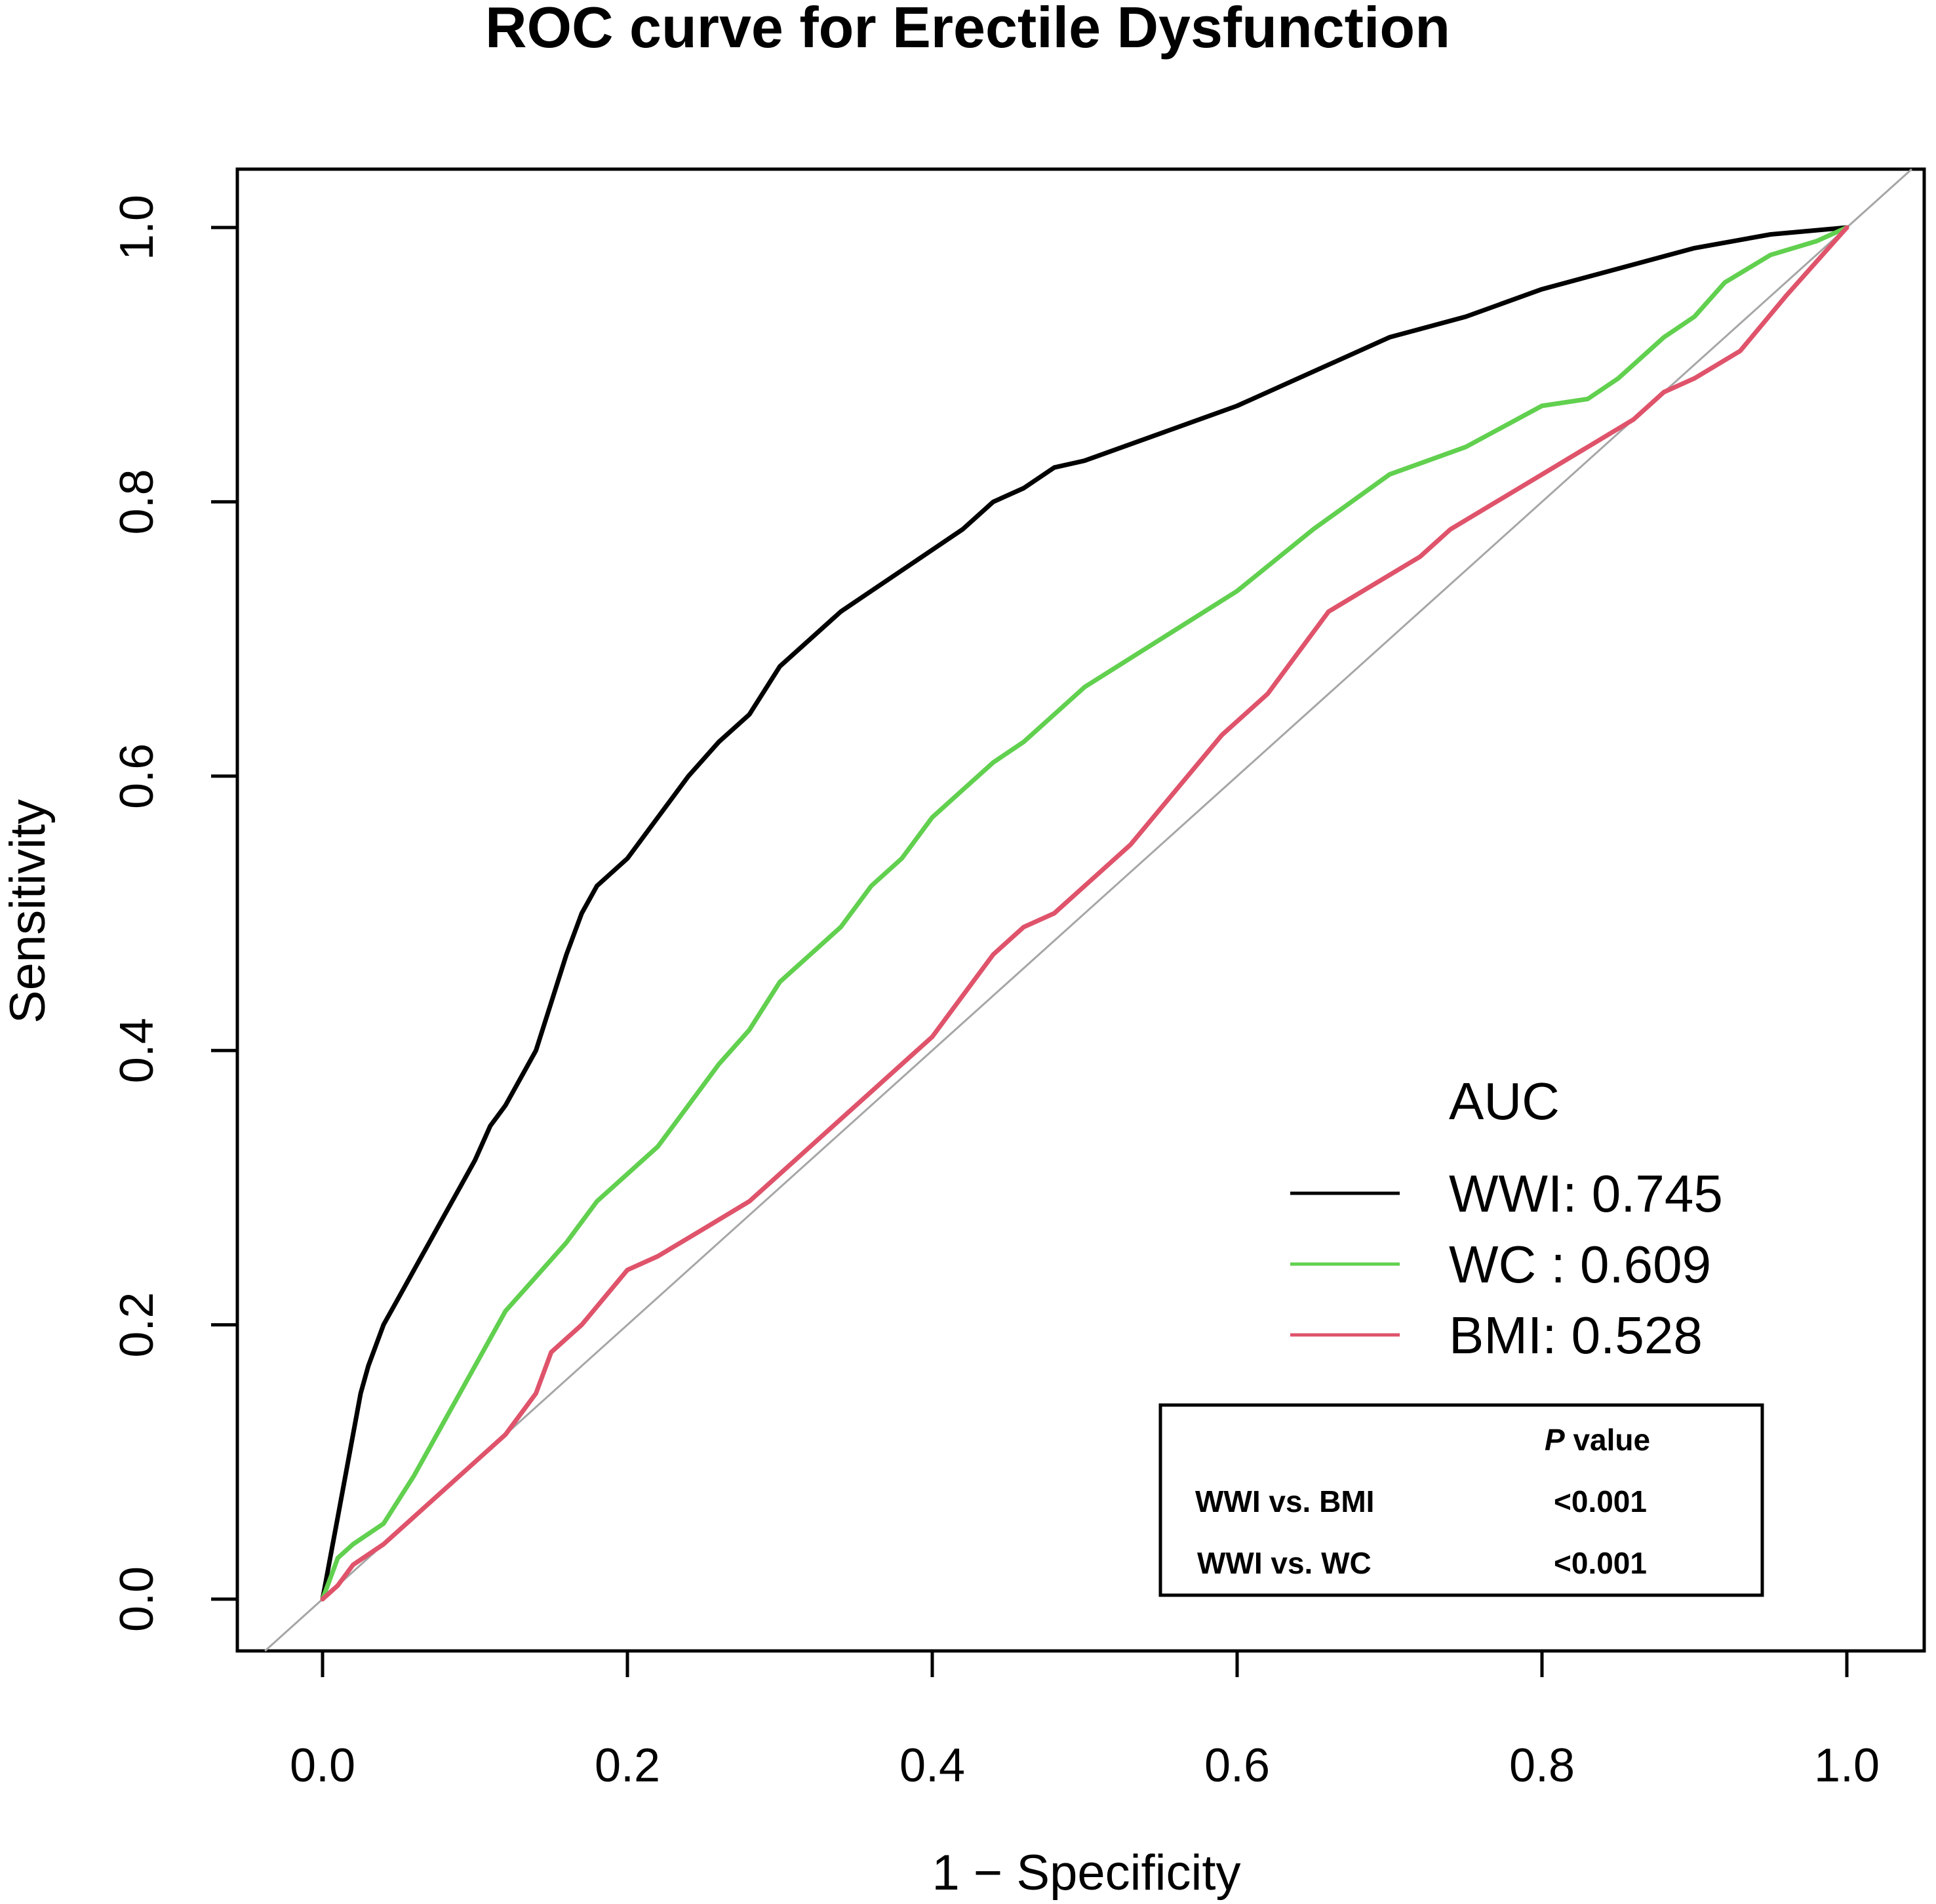 The width and height of the screenshot is (1936, 1904). I want to click on pvalue-header-italic: P, so click(1555, 1440).